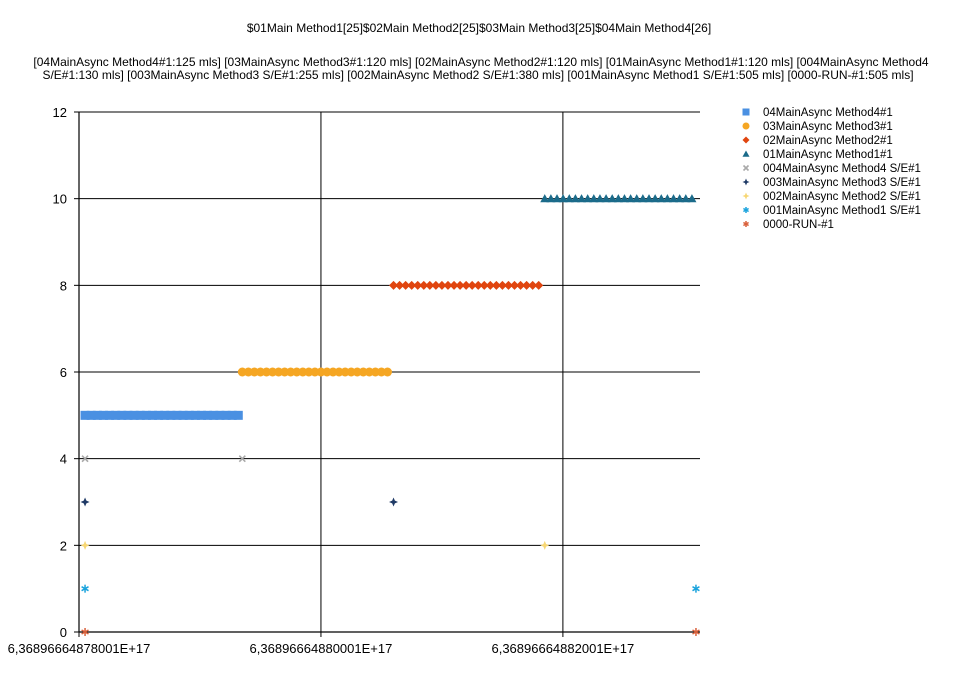 The image size is (959, 690). What do you see at coordinates (63, 545) in the screenshot?
I see `y-tick-label: 2` at bounding box center [63, 545].